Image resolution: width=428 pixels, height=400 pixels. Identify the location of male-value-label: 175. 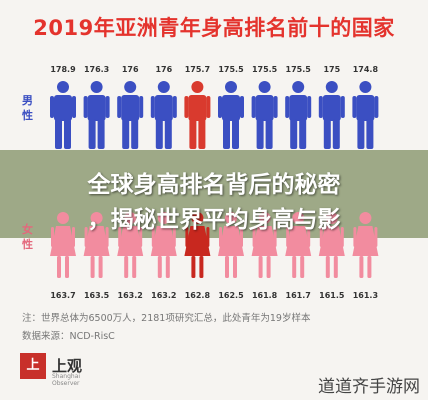
(331, 69).